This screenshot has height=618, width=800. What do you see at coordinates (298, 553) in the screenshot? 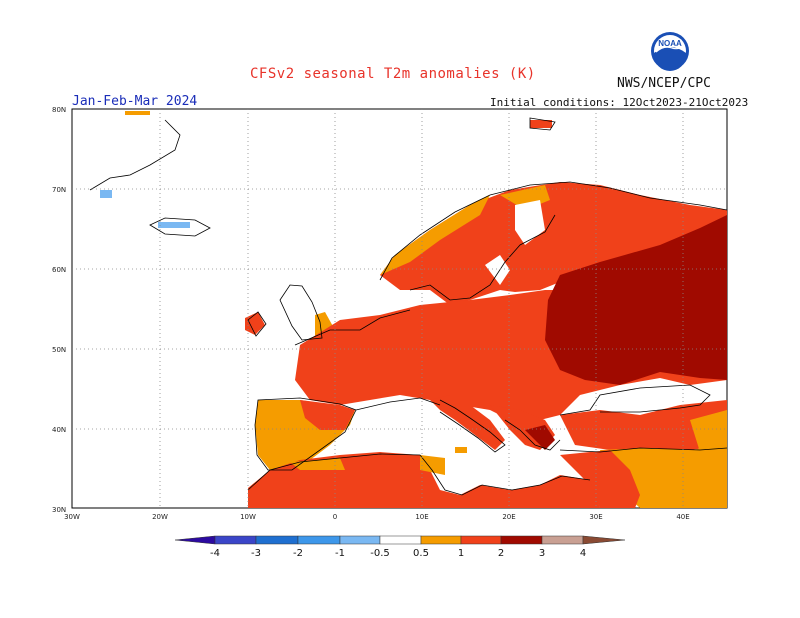
I see `colorbar-tick: -2` at bounding box center [298, 553].